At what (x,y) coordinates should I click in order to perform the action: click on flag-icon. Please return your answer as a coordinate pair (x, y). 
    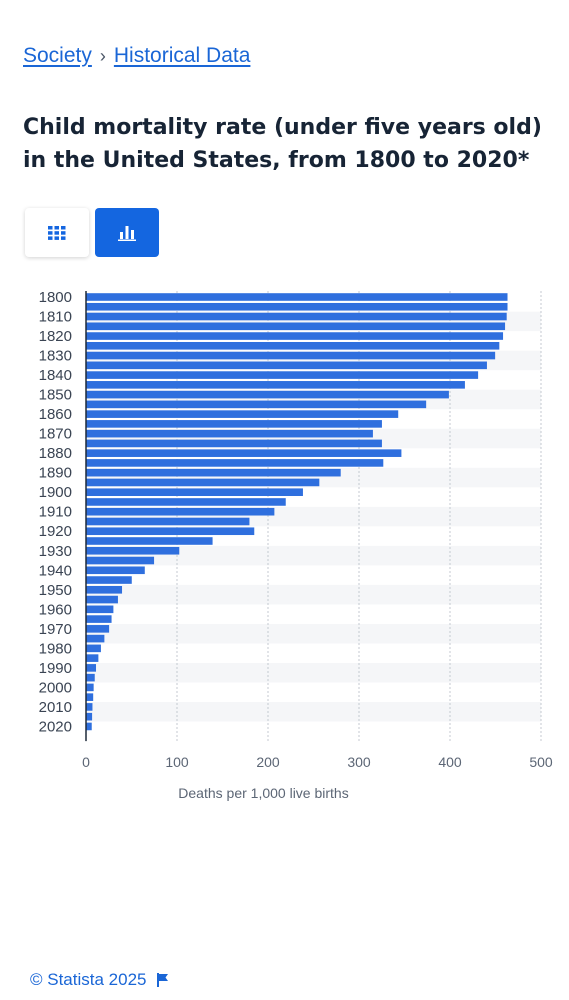
    Looking at the image, I should click on (162, 980).